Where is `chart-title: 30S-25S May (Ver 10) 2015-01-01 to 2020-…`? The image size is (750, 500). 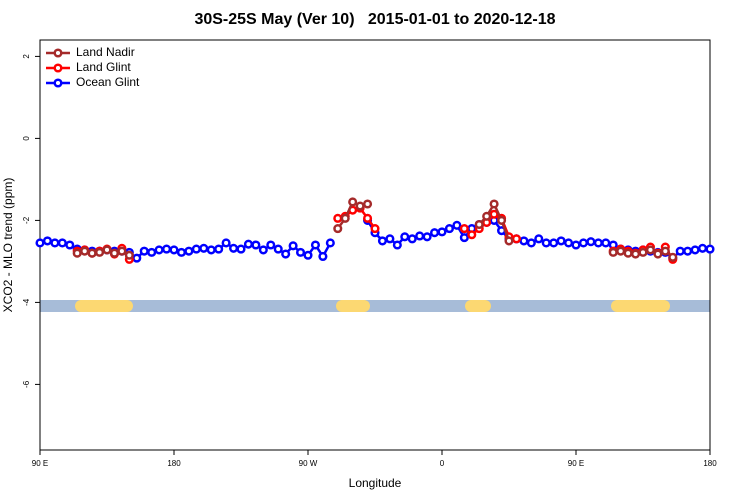 chart-title: 30S-25S May (Ver 10) 2015-01-01 to 2020-… is located at coordinates (374, 19).